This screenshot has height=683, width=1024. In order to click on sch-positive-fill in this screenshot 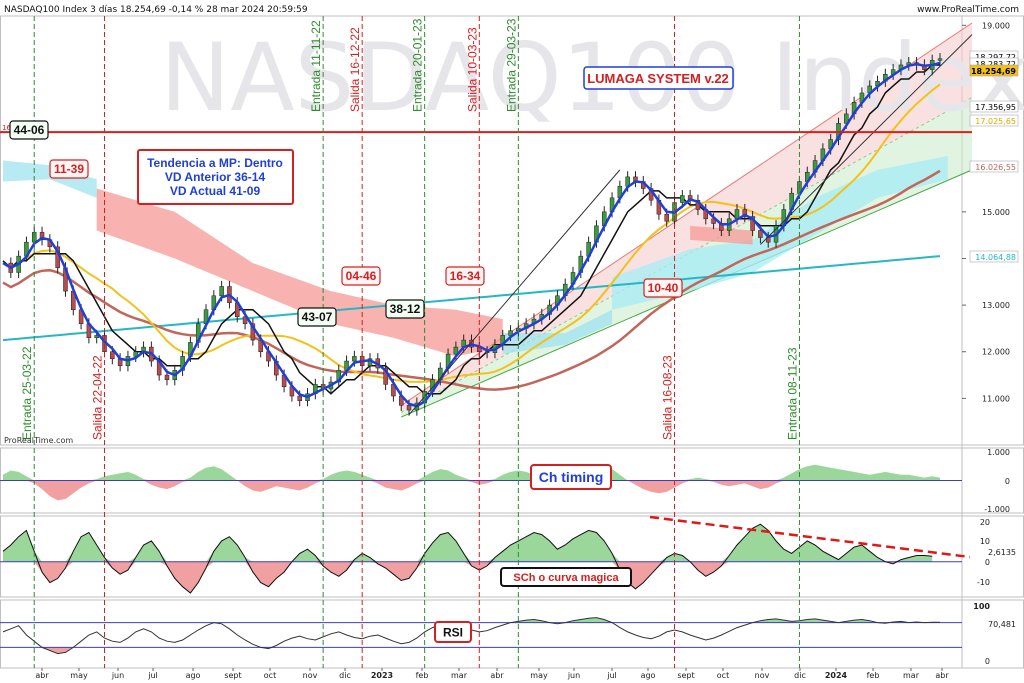, I will do `click(468, 543)`.